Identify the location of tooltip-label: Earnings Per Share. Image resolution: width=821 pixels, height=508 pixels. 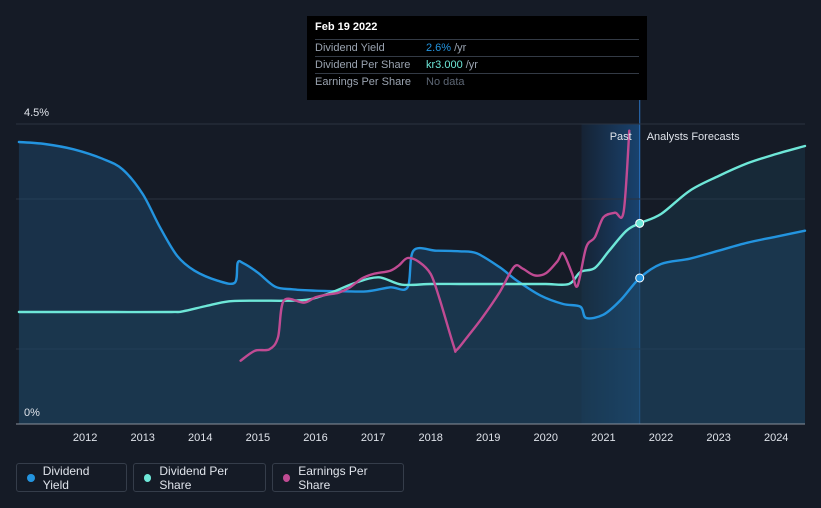
(363, 82).